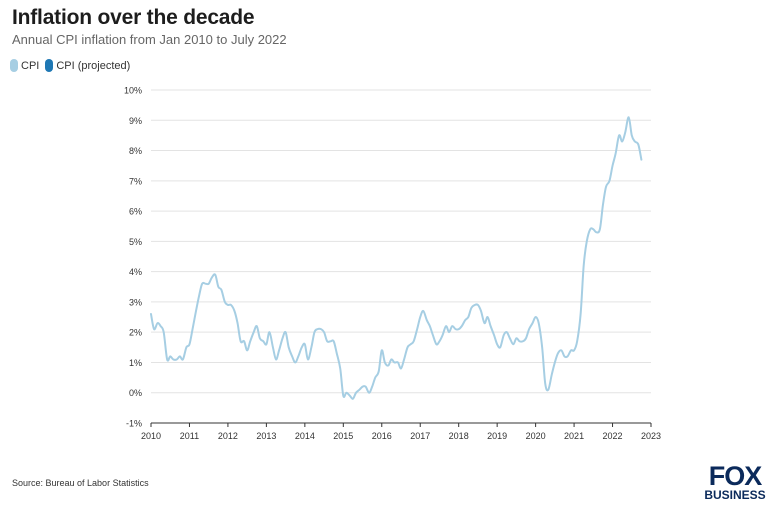 Image resolution: width=784 pixels, height=513 pixels. I want to click on logo-text-business: BUSINESS, so click(734, 495).